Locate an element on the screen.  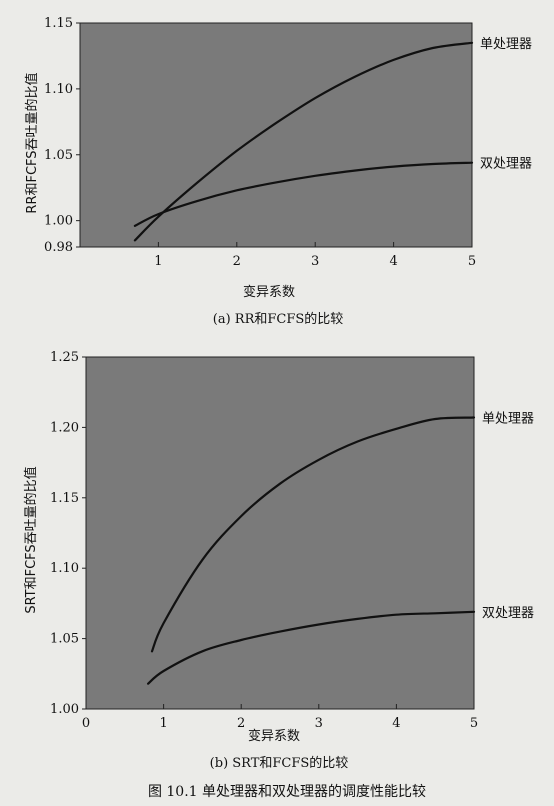
chart-b-caption: (b) SRT和FCFS的比较 is located at coordinates (279, 763).